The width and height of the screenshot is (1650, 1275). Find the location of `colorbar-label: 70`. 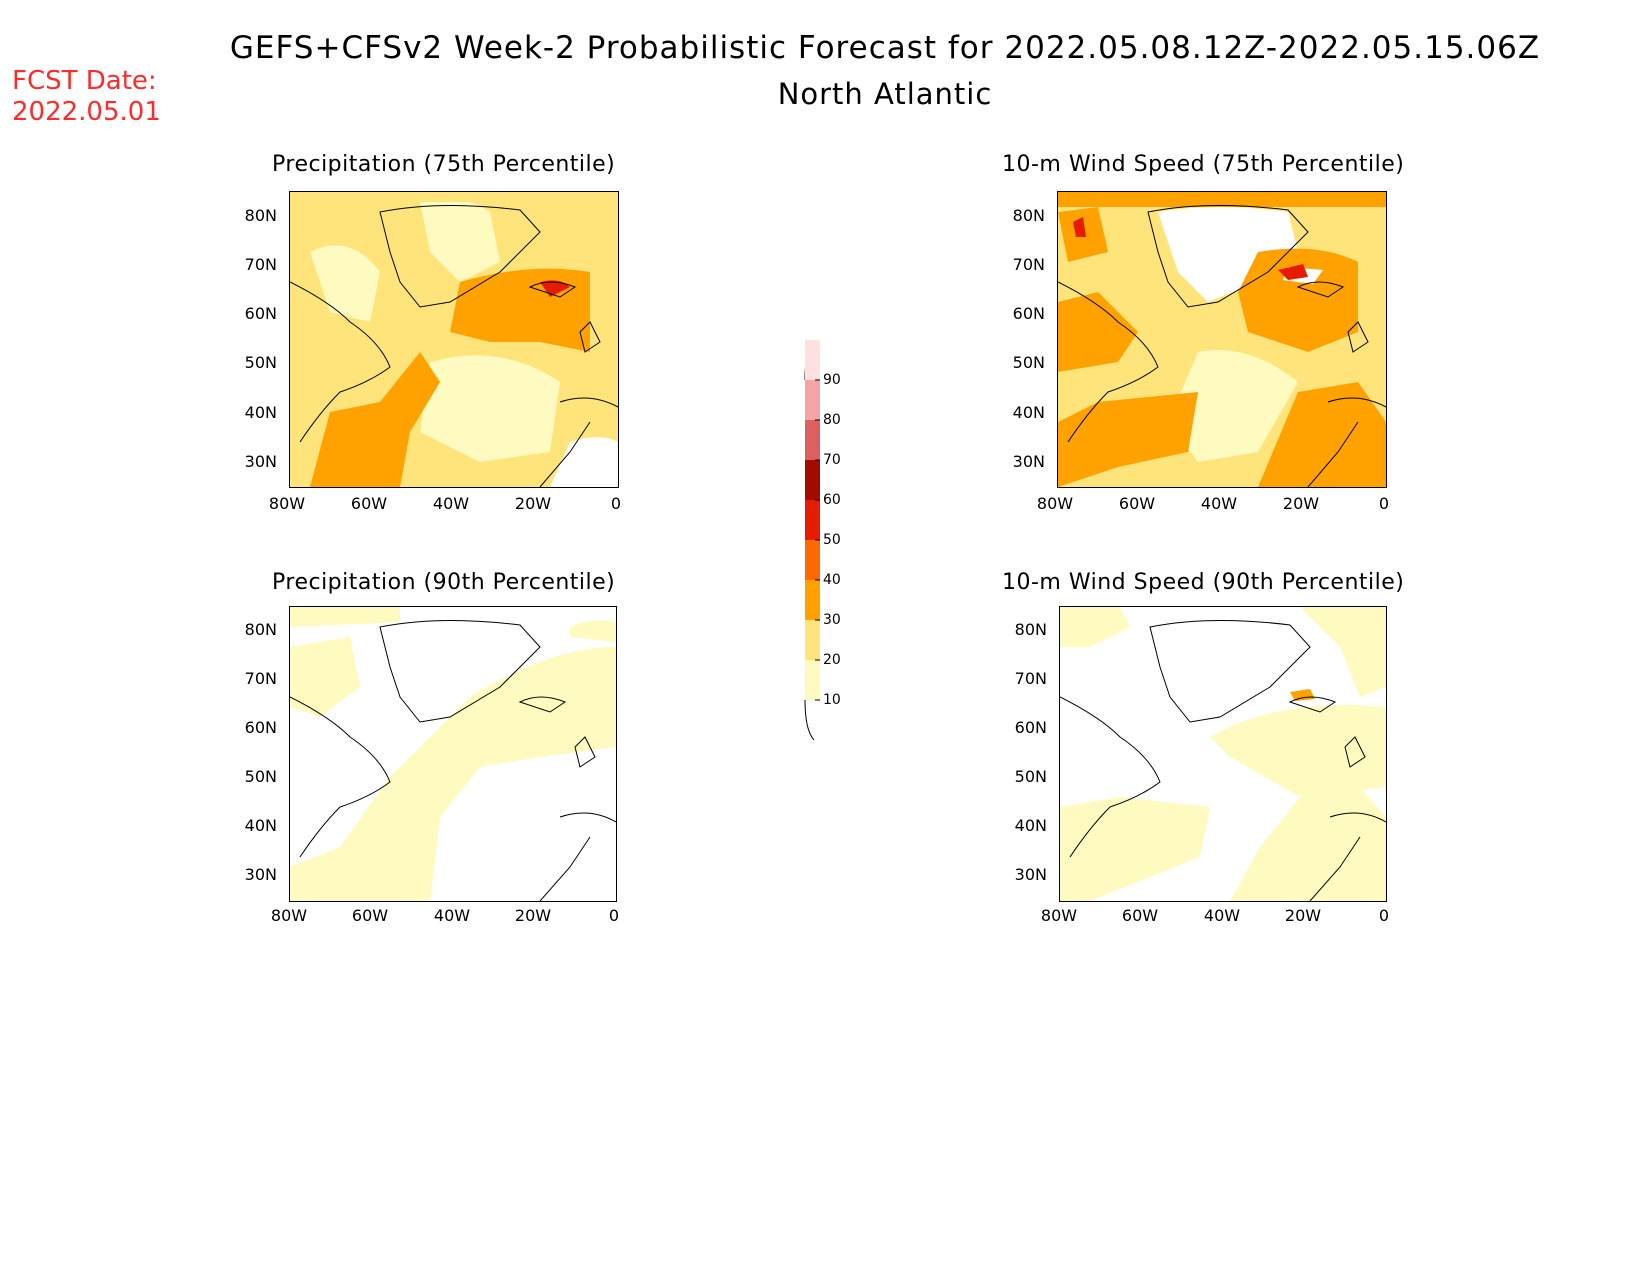

colorbar-label: 70 is located at coordinates (832, 460).